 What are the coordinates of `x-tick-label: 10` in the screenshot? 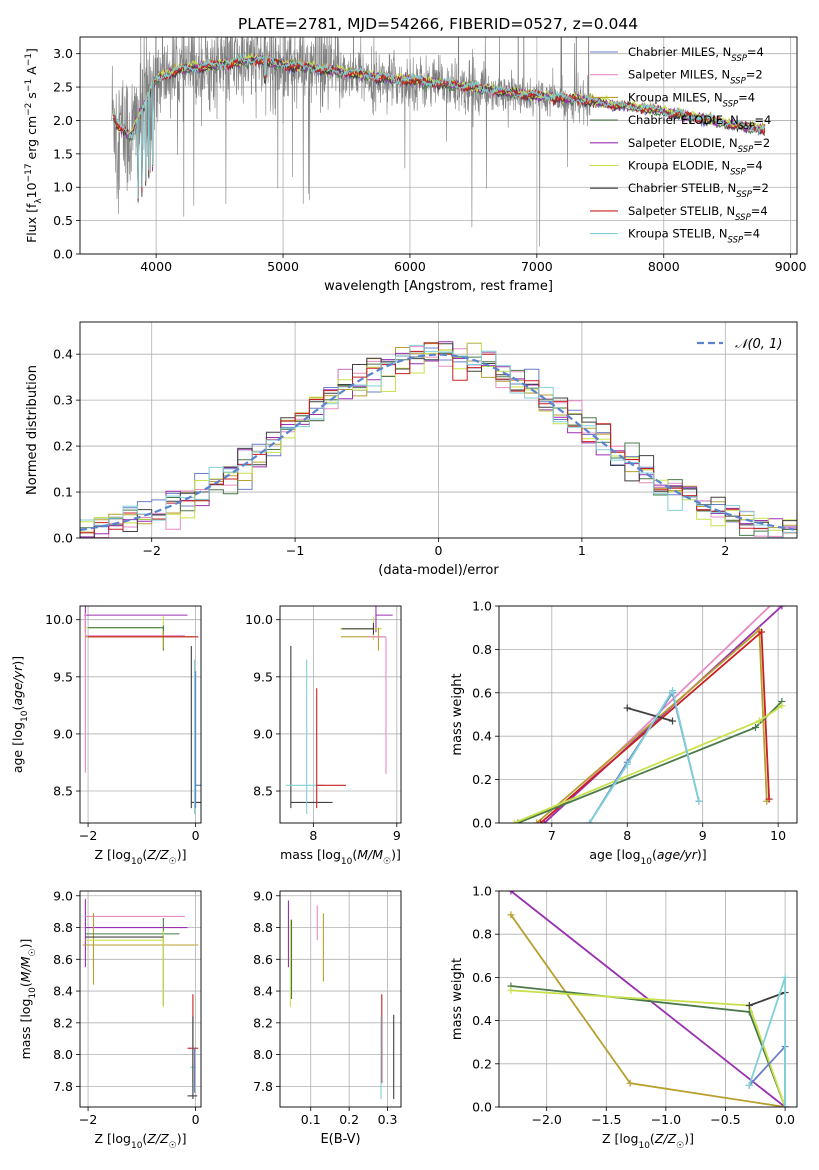 It's located at (778, 835).